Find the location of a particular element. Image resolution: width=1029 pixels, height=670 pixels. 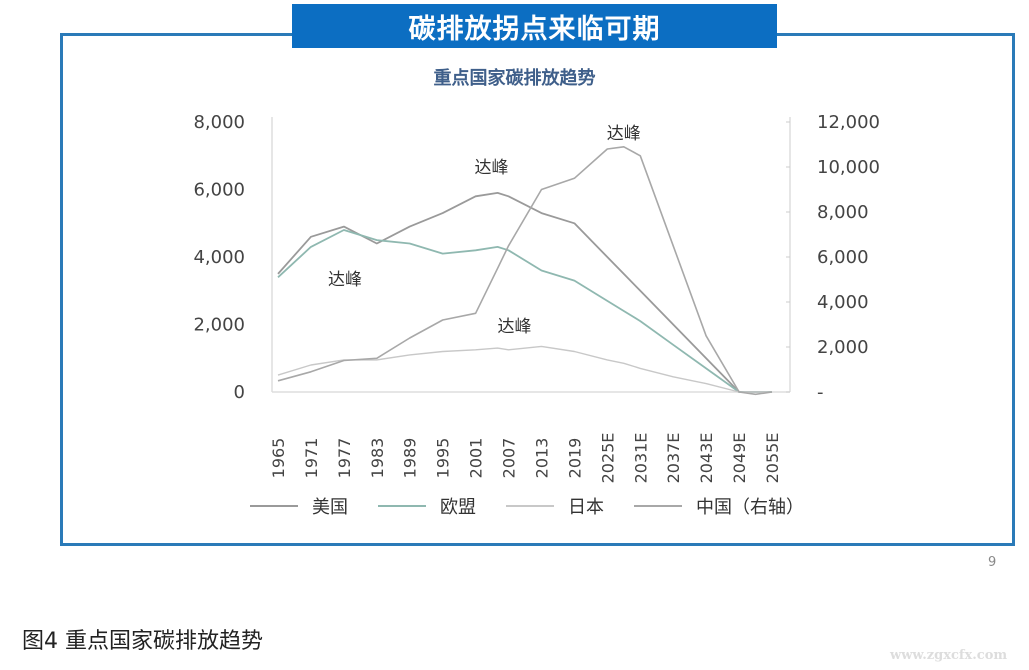

legend: 美国 欧盟 日本 中国（右轴） is located at coordinates (542, 506).